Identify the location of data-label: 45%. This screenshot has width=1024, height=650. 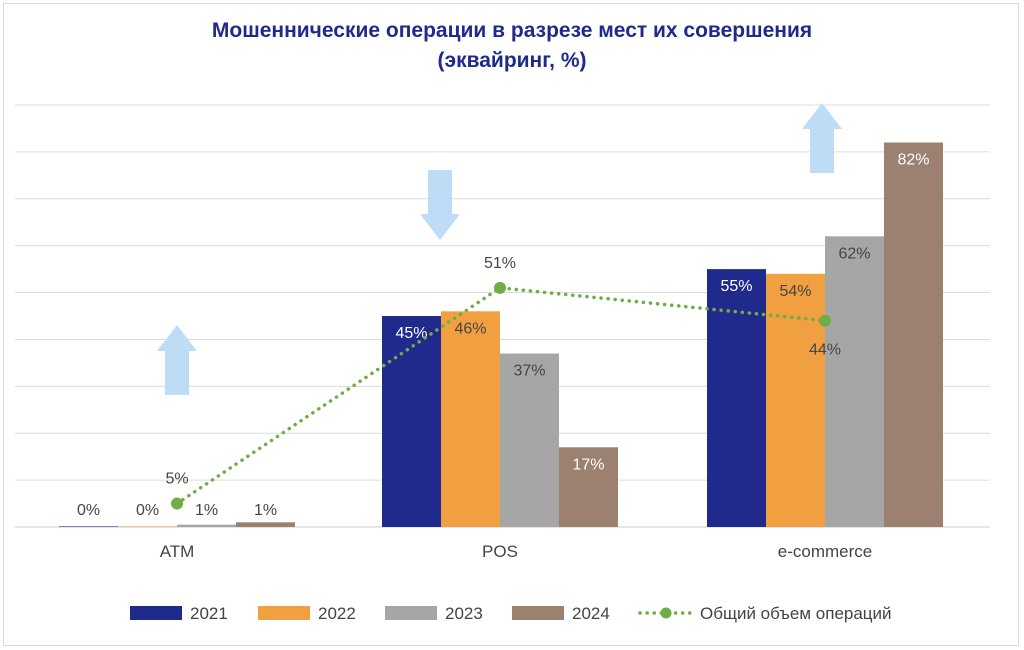
(411, 333).